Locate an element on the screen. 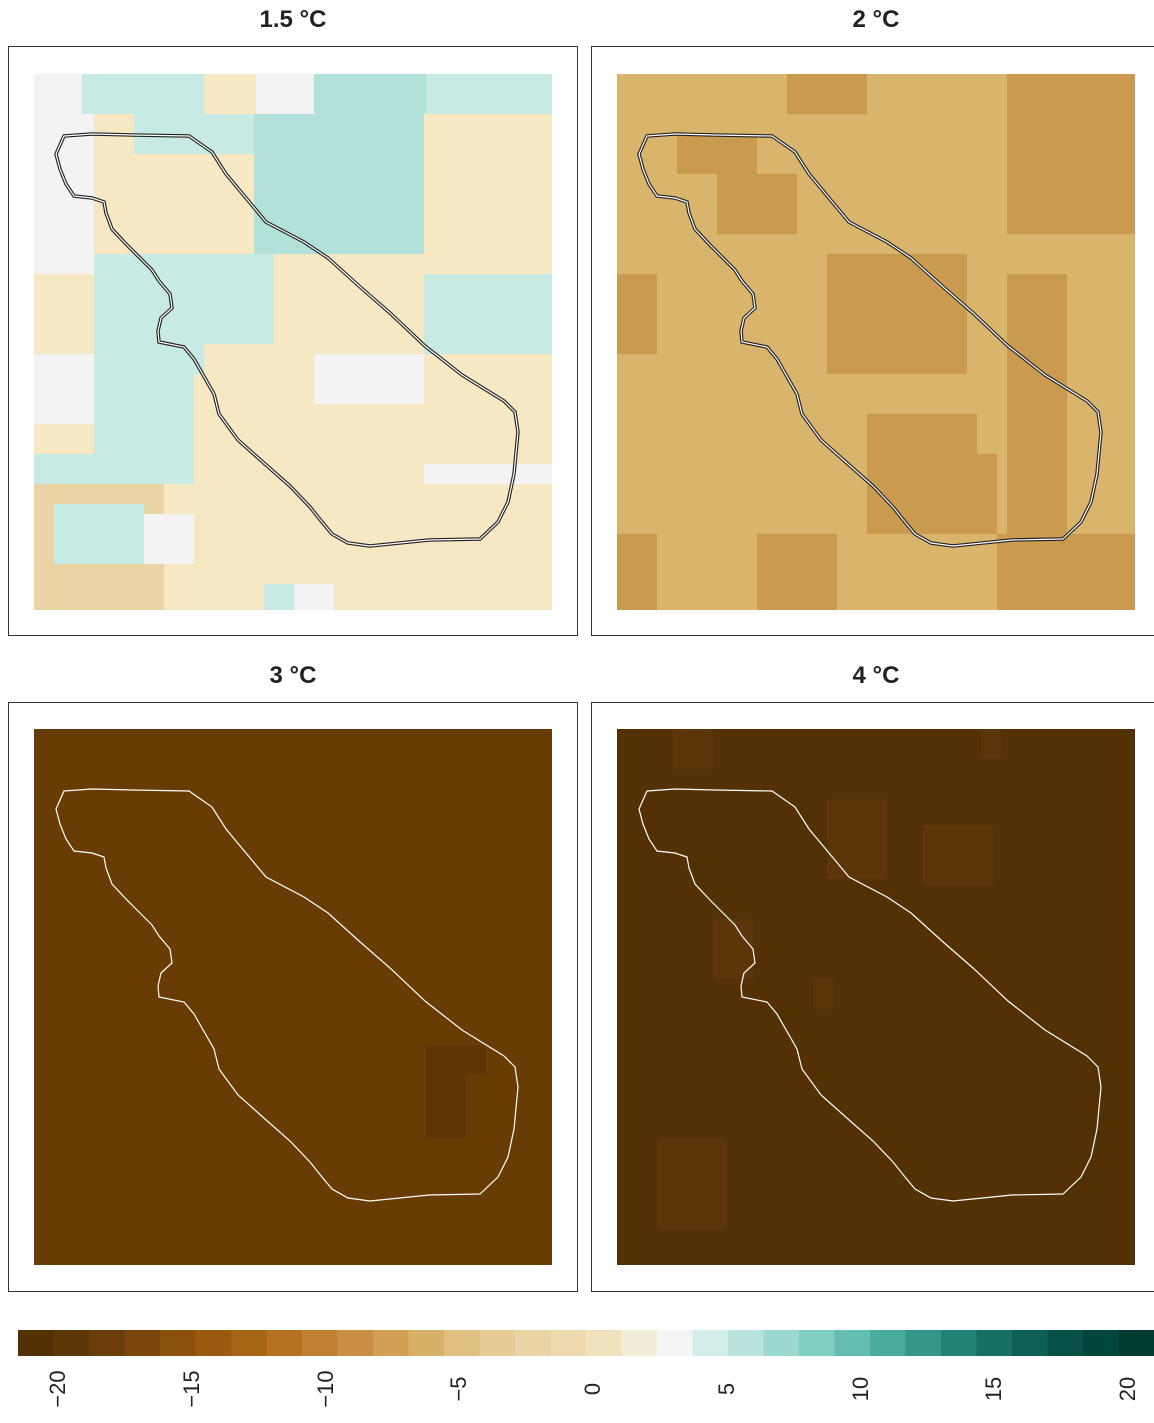 Image resolution: width=1154 pixels, height=1423 pixels. panel-title-2c: 2 °C is located at coordinates (876, 19).